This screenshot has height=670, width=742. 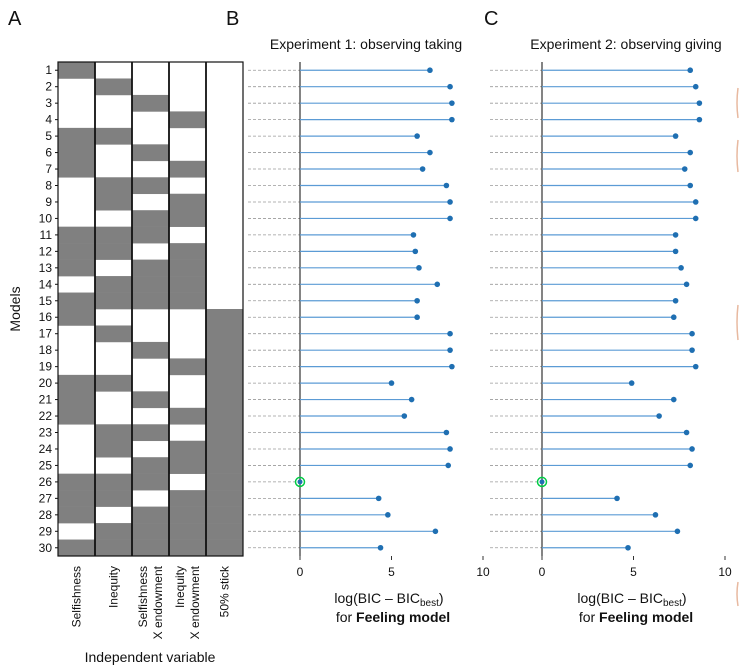 I want to click on model-row-label: 22, so click(x=46, y=416).